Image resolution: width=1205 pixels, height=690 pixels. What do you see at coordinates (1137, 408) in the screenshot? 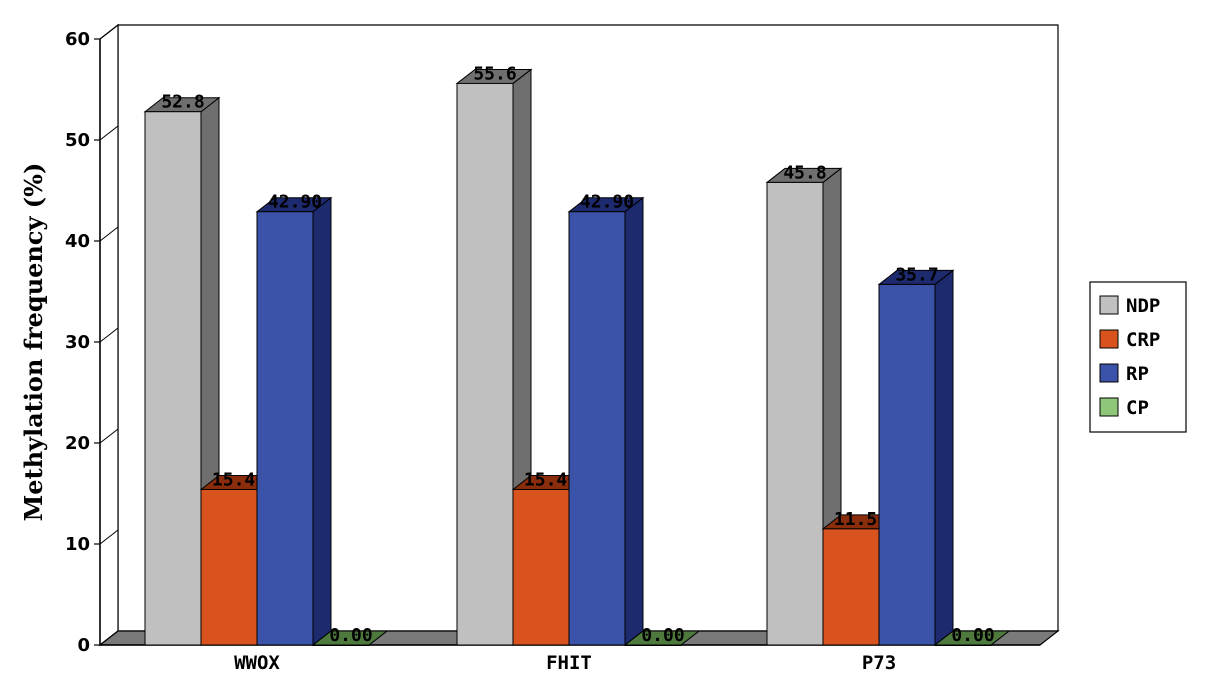
I see `legend-label: CP` at bounding box center [1137, 408].